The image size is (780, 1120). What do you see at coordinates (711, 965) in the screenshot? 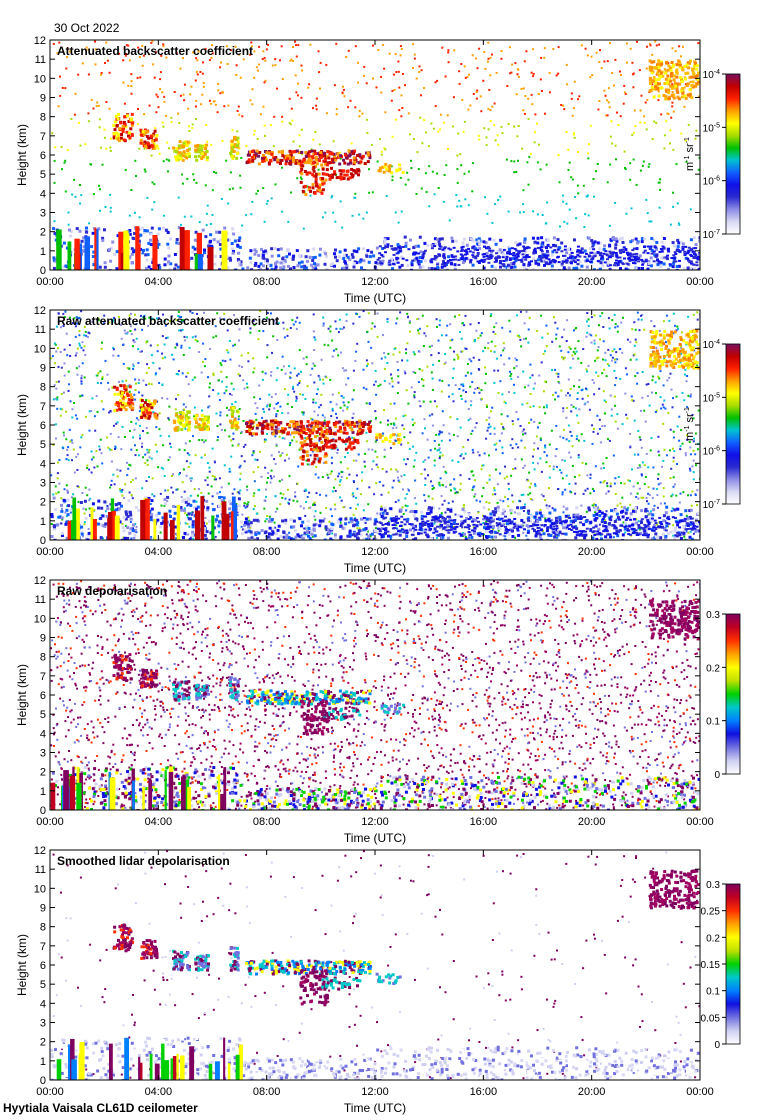
I see `colorbar-tick-label: 0.15` at bounding box center [711, 965].